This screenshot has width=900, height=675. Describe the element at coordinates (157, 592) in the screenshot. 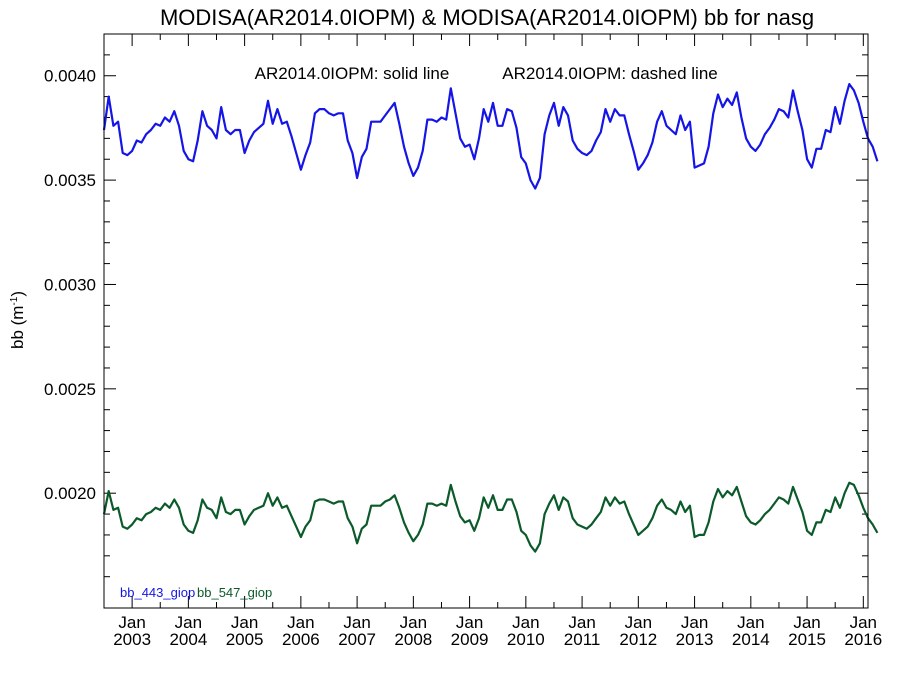

I see `legend-label-bb-443: bb_443_giop` at that location.